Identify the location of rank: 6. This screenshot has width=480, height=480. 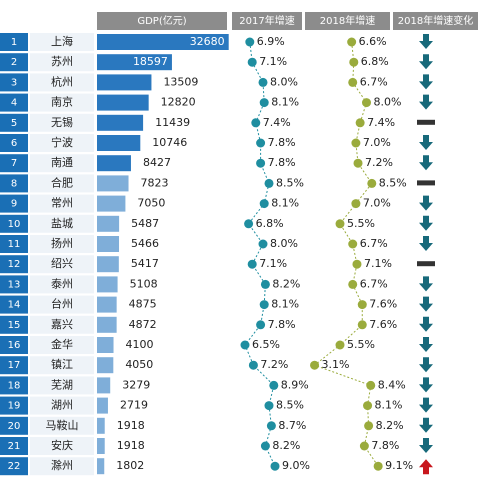
(14, 143).